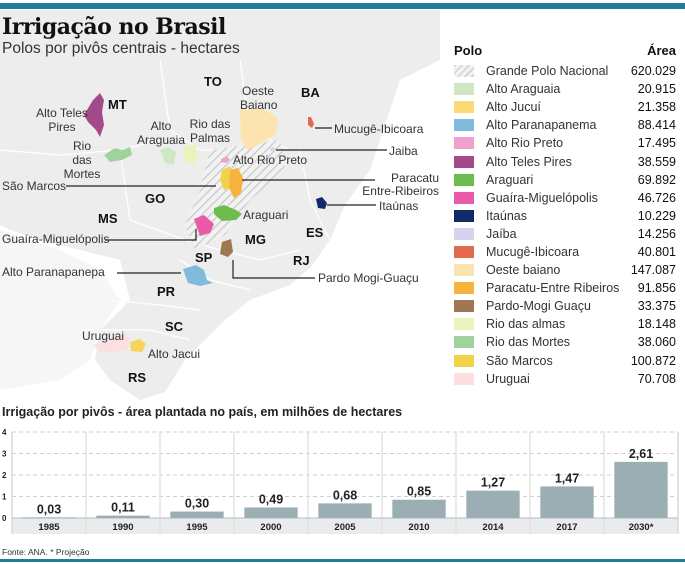  Describe the element at coordinates (653, 270) in the screenshot. I see `legend-item-value: 147.087` at that location.